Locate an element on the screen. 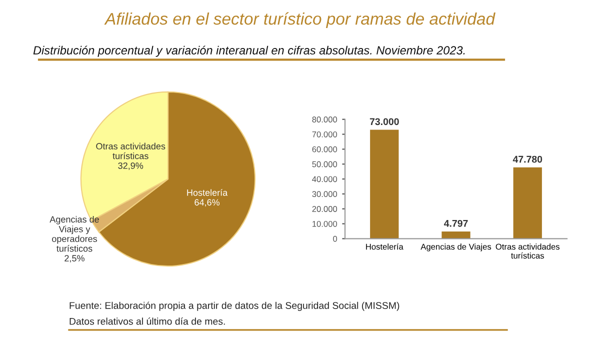 Image resolution: width=600 pixels, height=351 pixels. y-tick-label: 50.000 is located at coordinates (325, 164).